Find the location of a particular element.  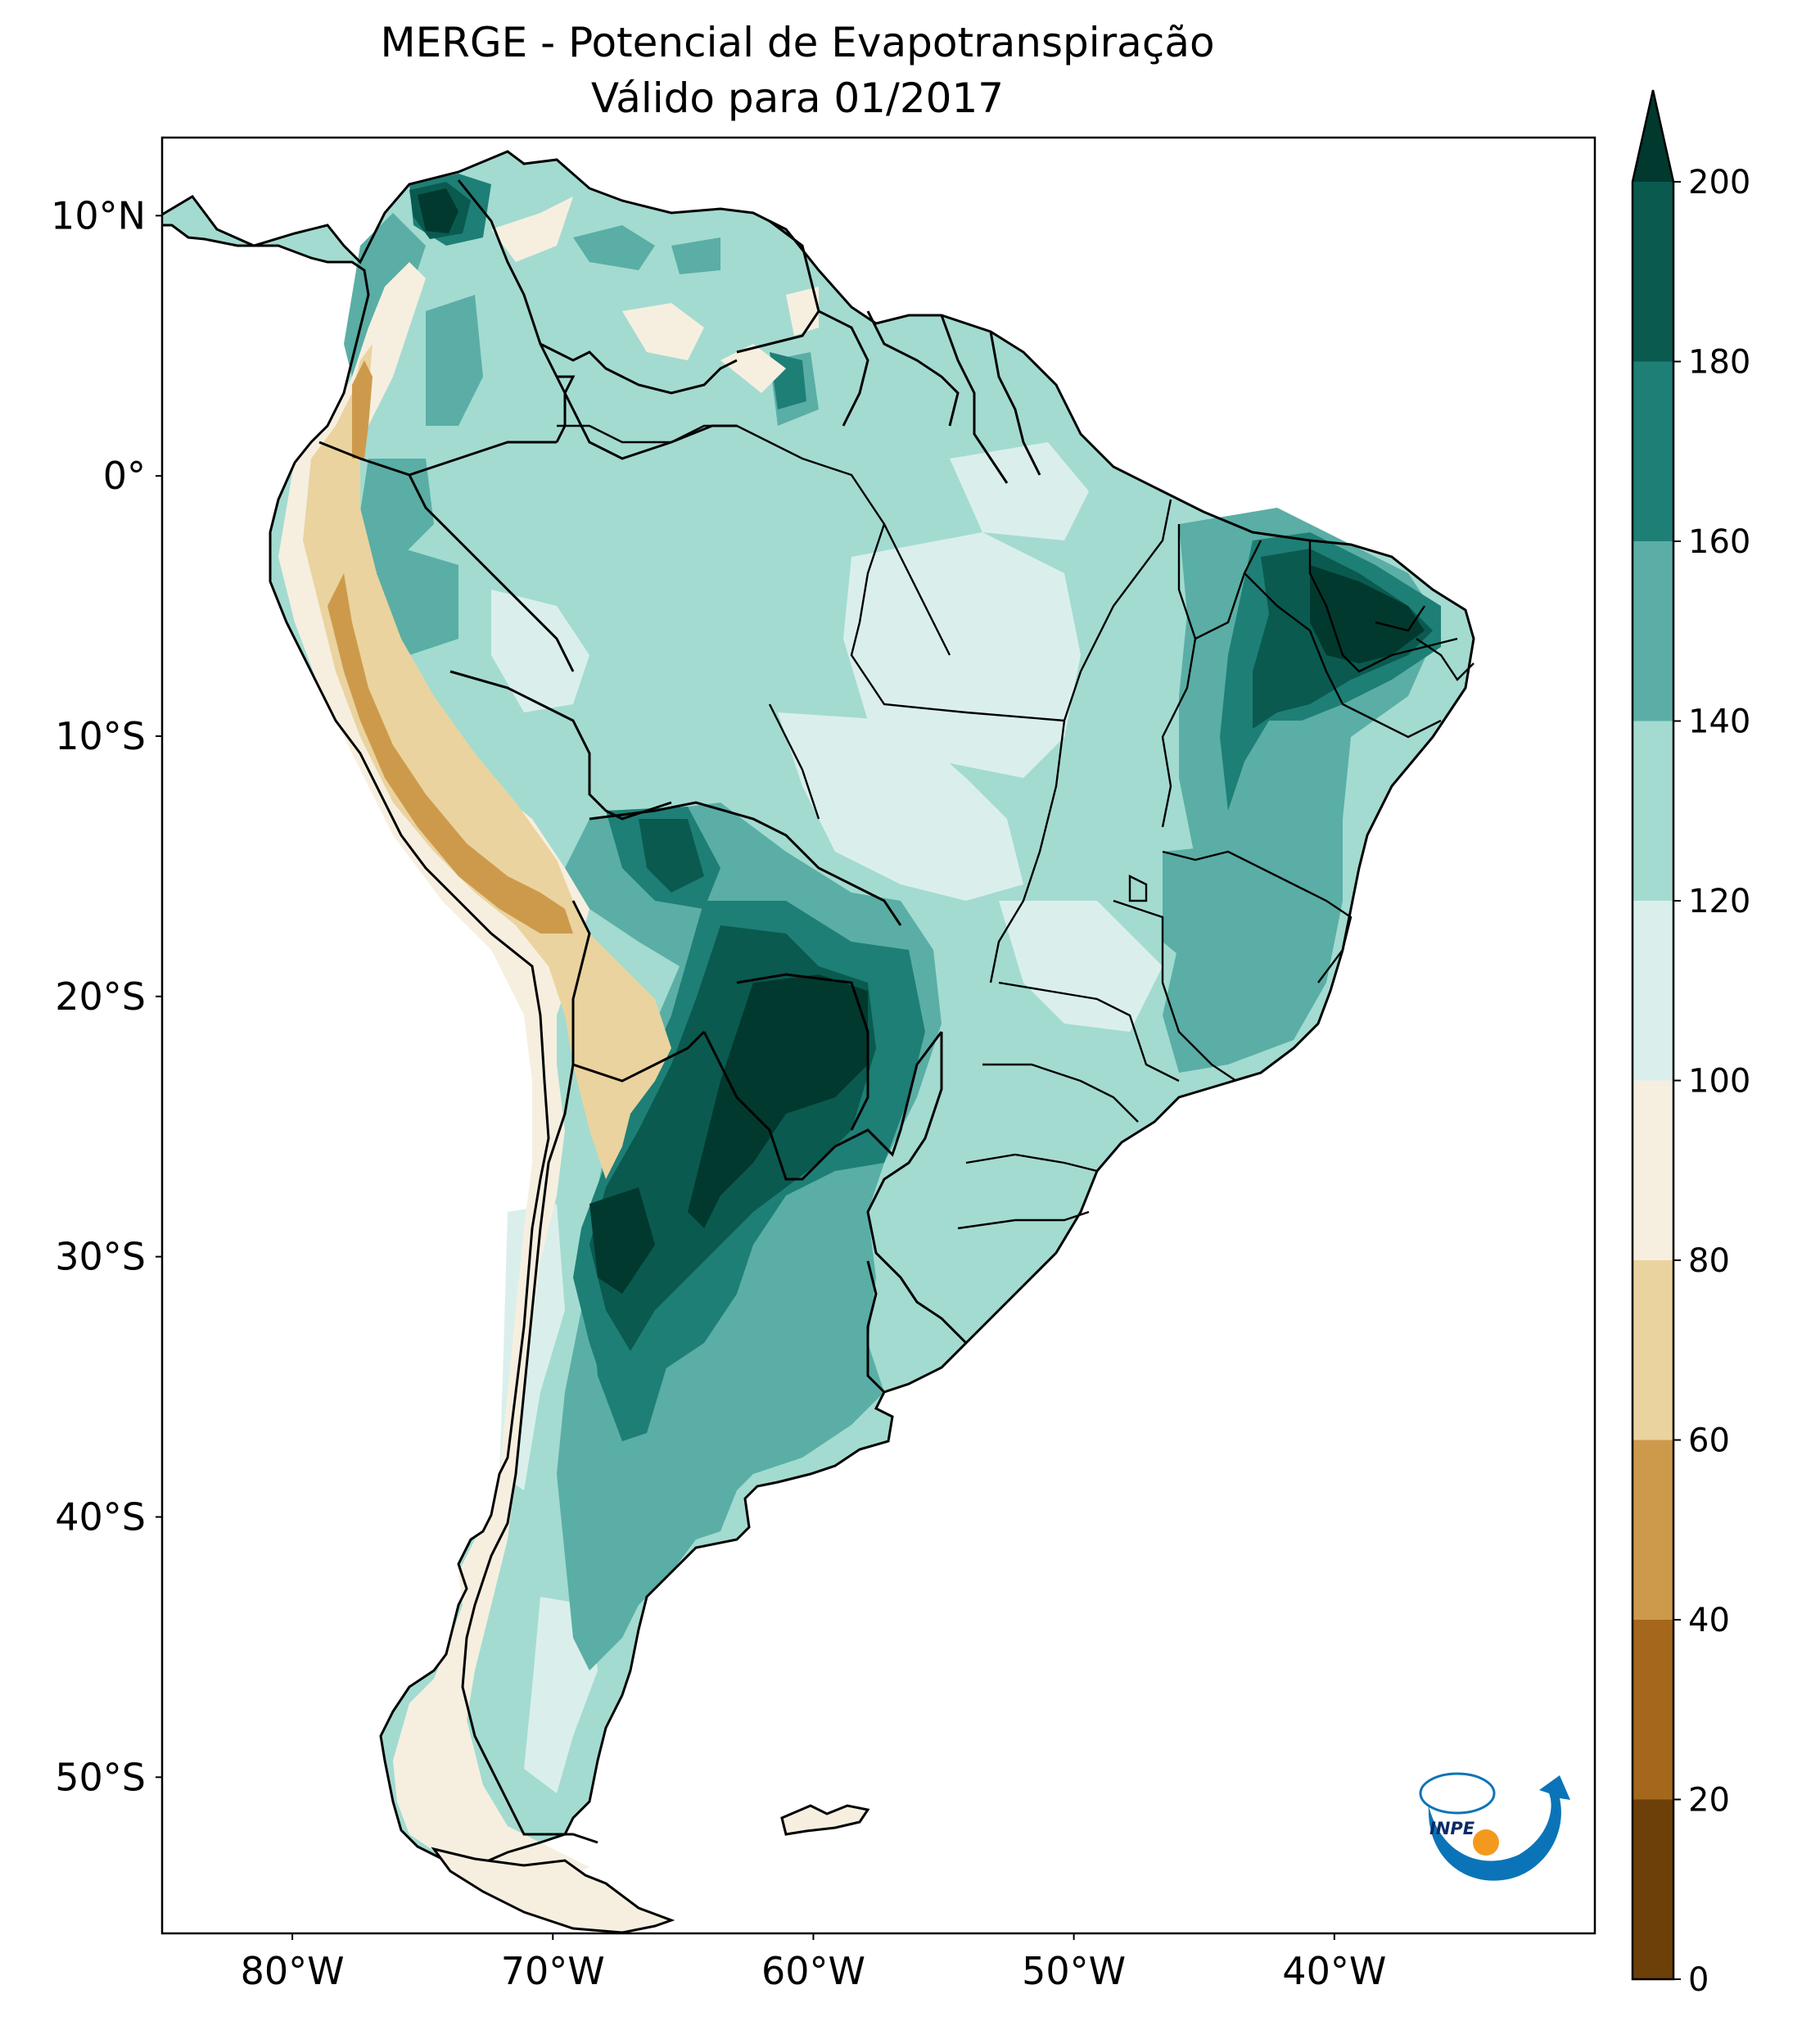

colorbar: 0 20 40 60 80 100 120 140 160 180 200 is located at coordinates (1691, 1044).